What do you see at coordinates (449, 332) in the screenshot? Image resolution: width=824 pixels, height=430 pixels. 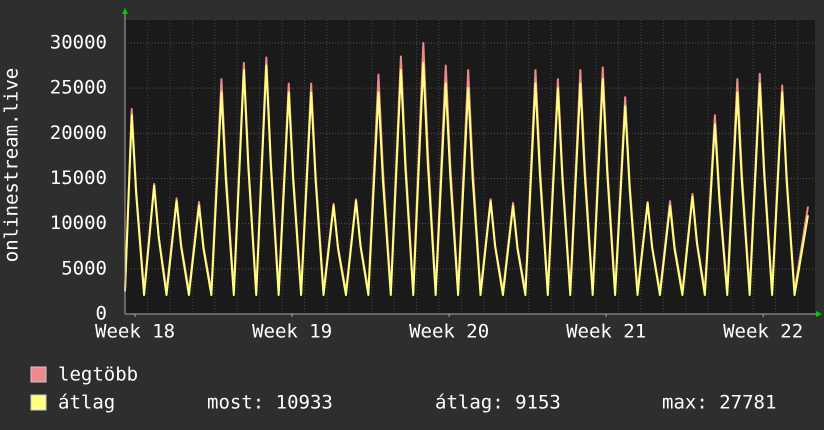 I see `x-tick-label: Week 20` at bounding box center [449, 332].